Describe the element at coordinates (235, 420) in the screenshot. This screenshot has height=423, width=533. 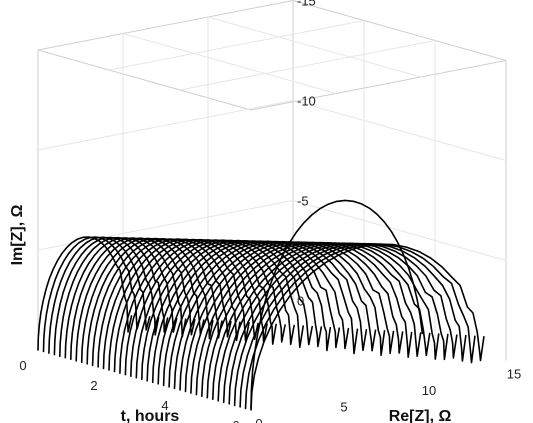
I see `x-tick-label: 6` at that location.